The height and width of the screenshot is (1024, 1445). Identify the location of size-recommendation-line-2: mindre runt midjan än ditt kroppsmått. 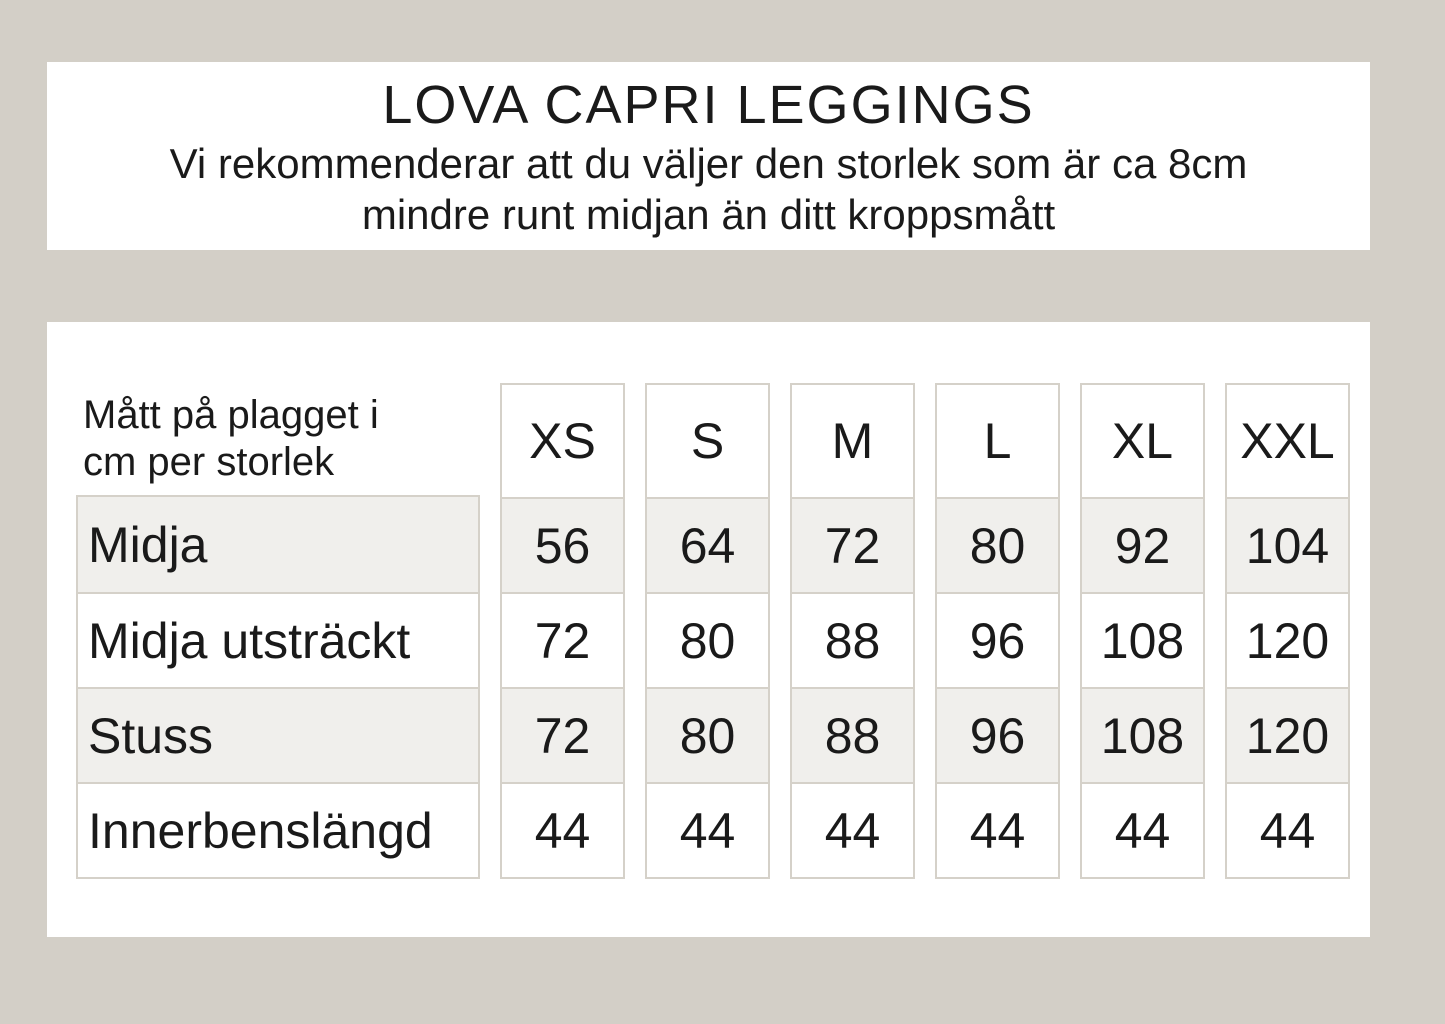
(708, 214).